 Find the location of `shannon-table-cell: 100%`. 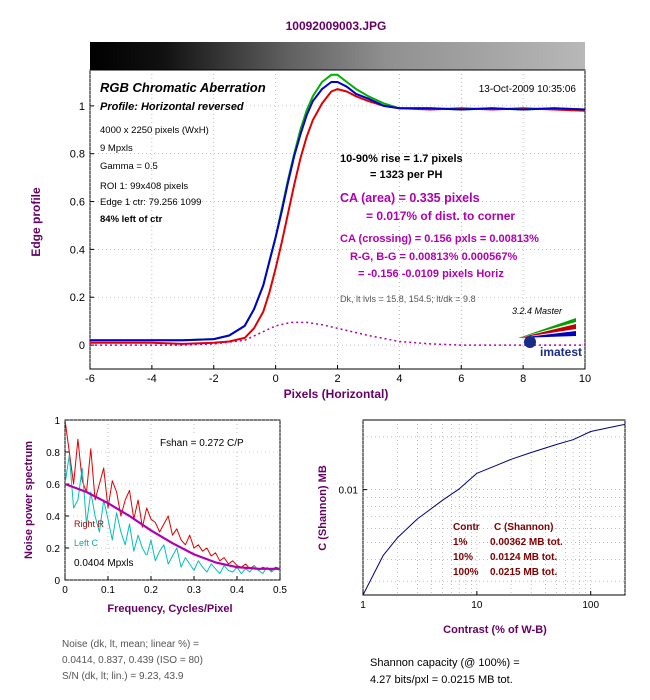

shannon-table-cell: 100% is located at coordinates (466, 572).